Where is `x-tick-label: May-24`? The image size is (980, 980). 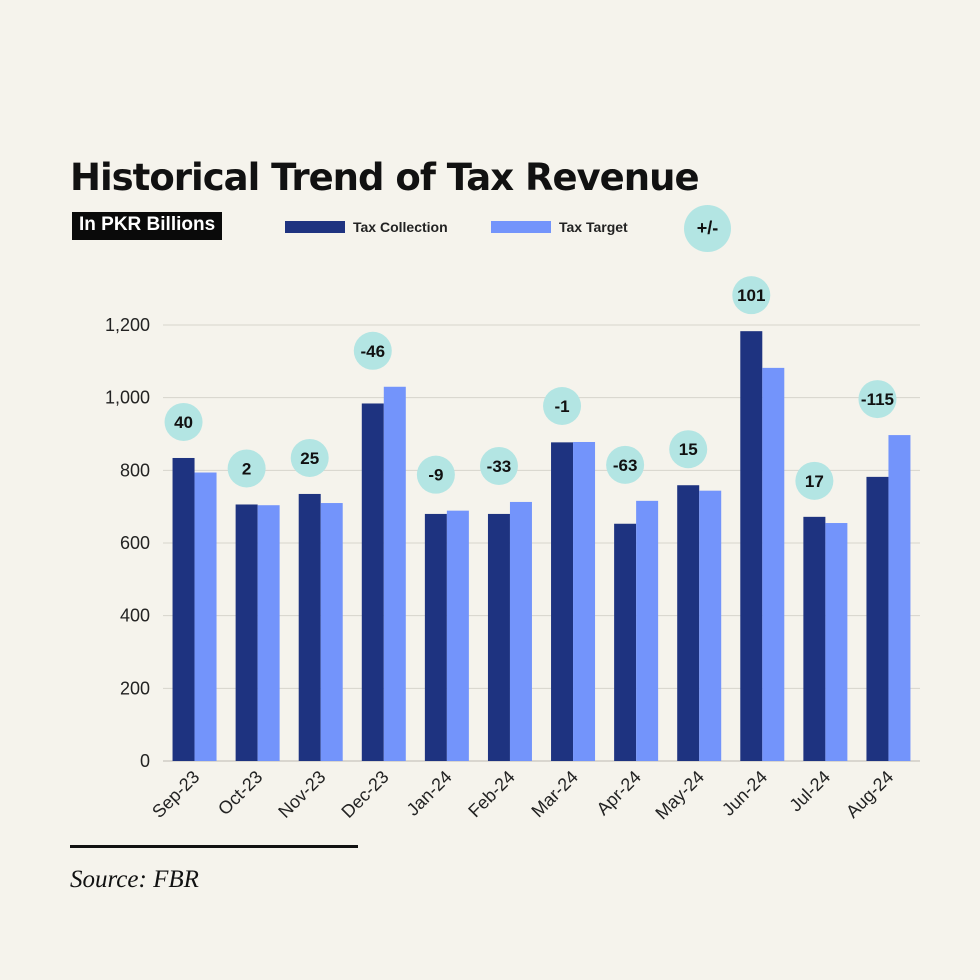 x-tick-label: May-24 is located at coordinates (679, 795).